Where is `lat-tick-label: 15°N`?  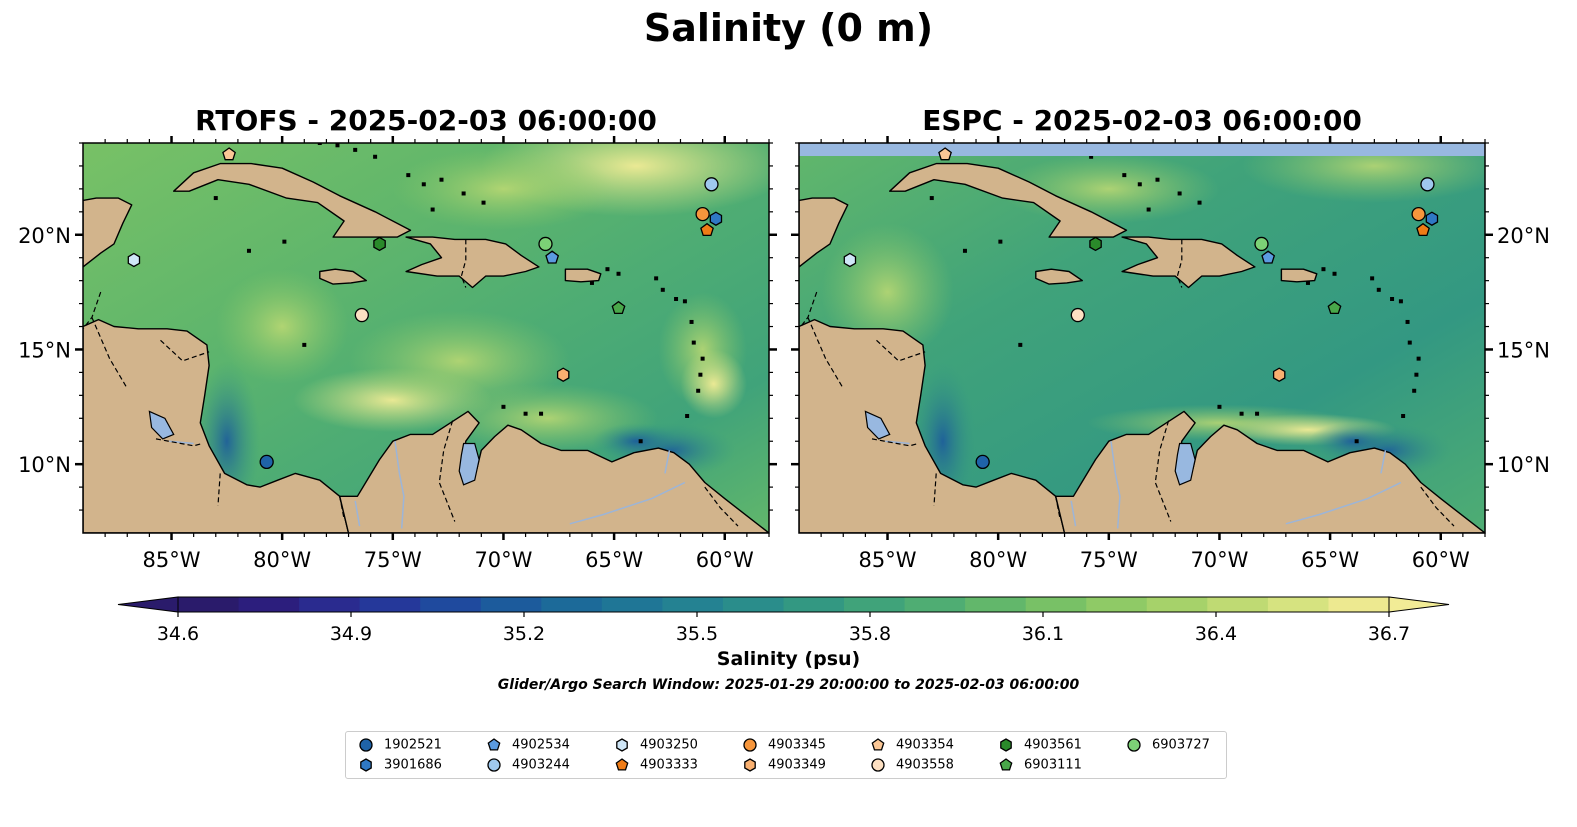 lat-tick-label: 15°N is located at coordinates (44, 350).